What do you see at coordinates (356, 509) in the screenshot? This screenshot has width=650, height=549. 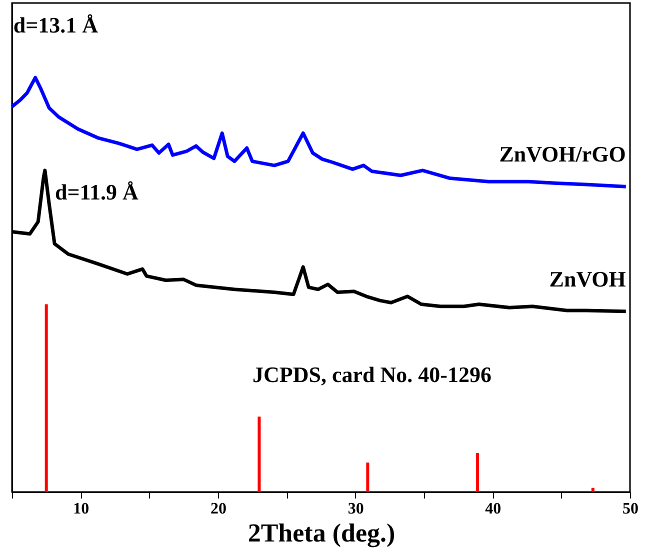 I see `x-tick-label: 30` at bounding box center [356, 509].